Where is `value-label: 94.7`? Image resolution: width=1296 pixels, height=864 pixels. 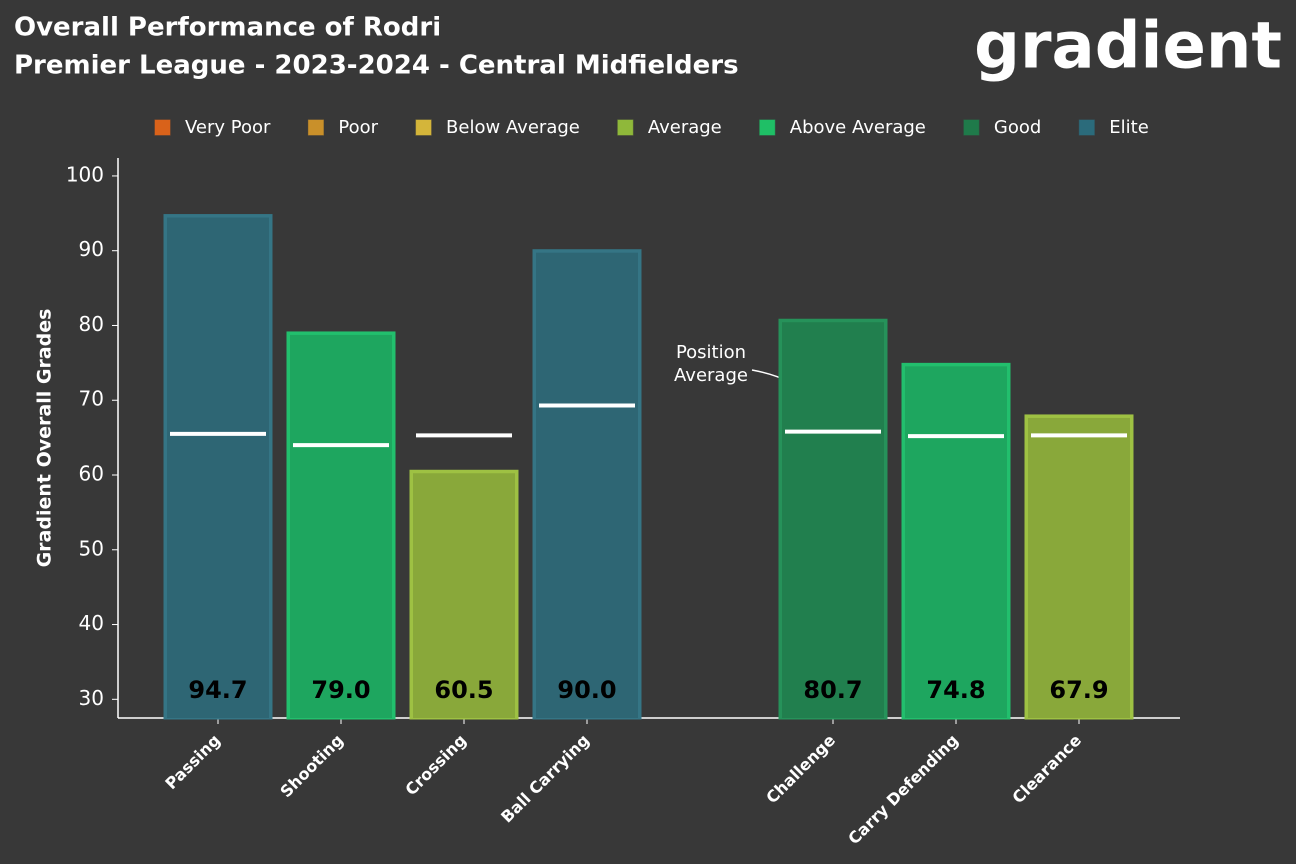 value-label: 94.7 is located at coordinates (217, 690).